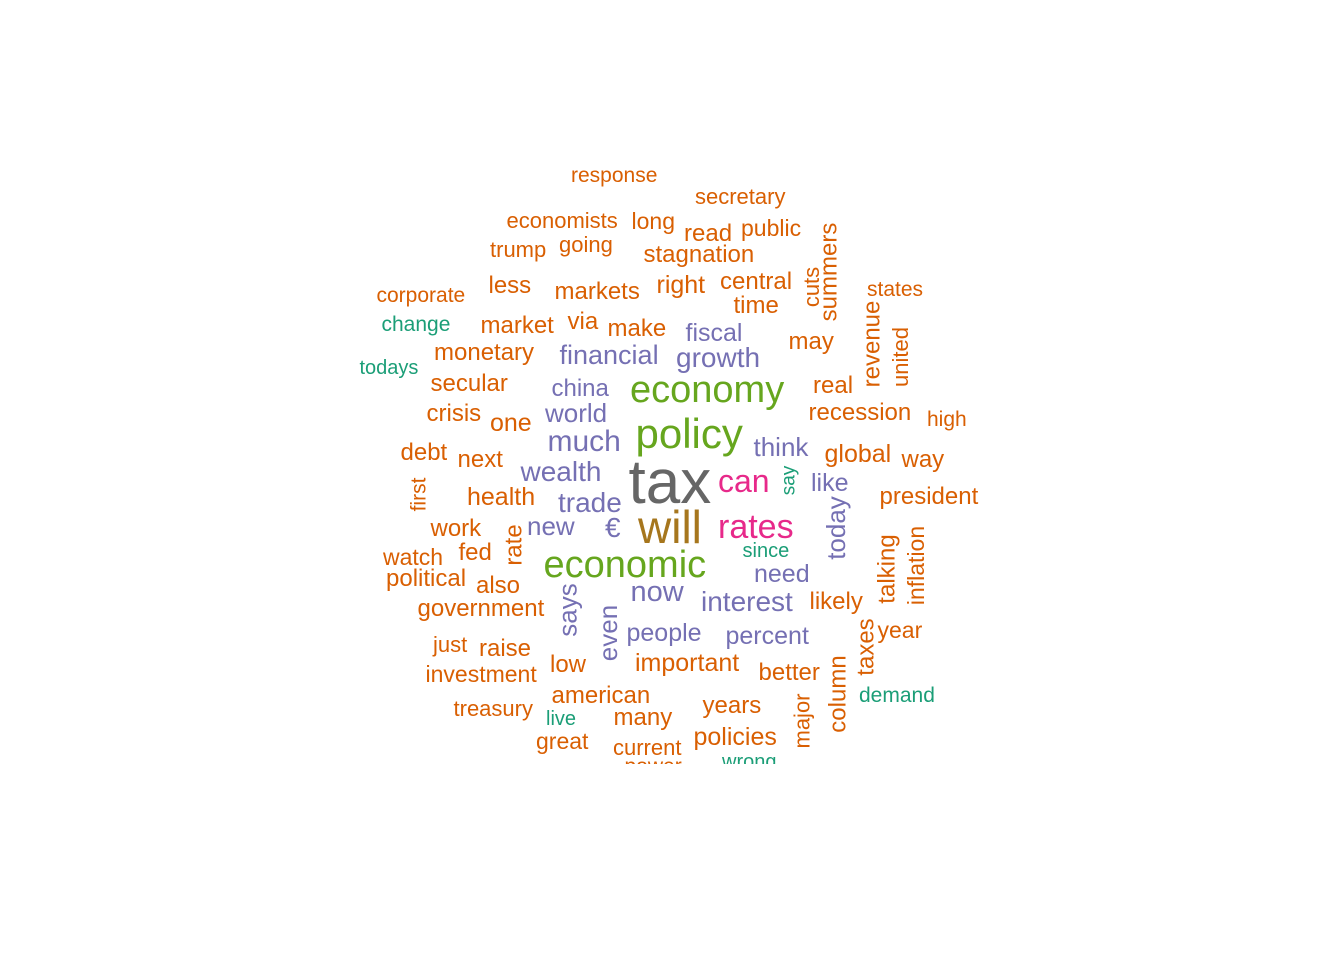  Describe the element at coordinates (480, 459) in the screenshot. I see `cloud-word: next` at that location.